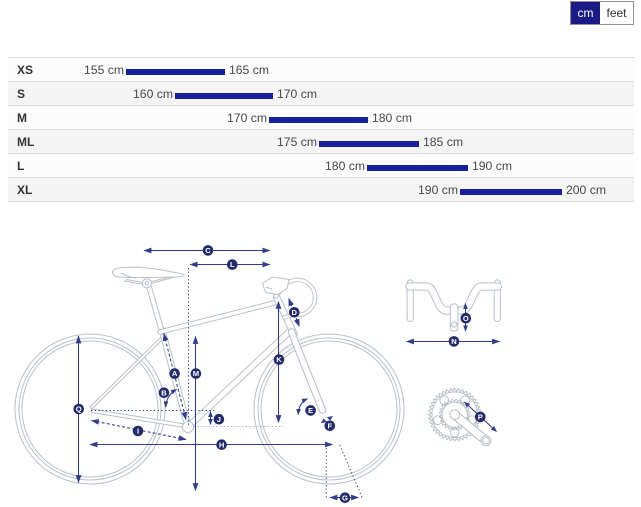  I want to click on svg-text: C, so click(208, 250).